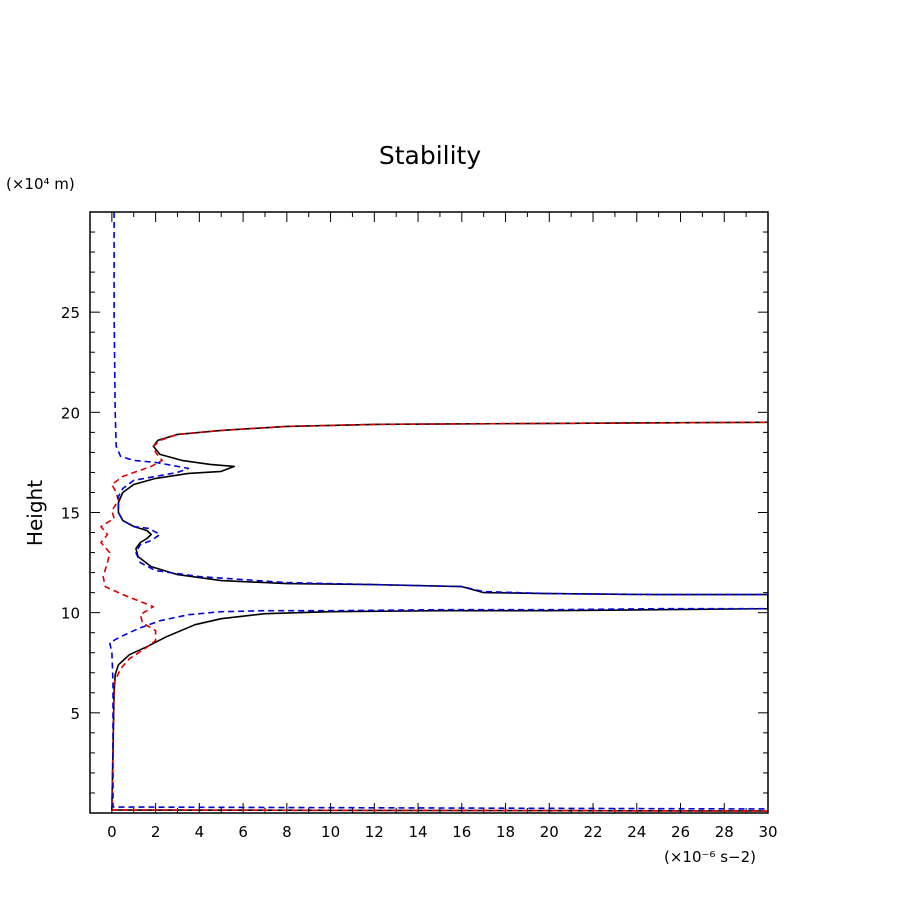  Describe the element at coordinates (636, 832) in the screenshot. I see `x-tick-label: 24` at that location.